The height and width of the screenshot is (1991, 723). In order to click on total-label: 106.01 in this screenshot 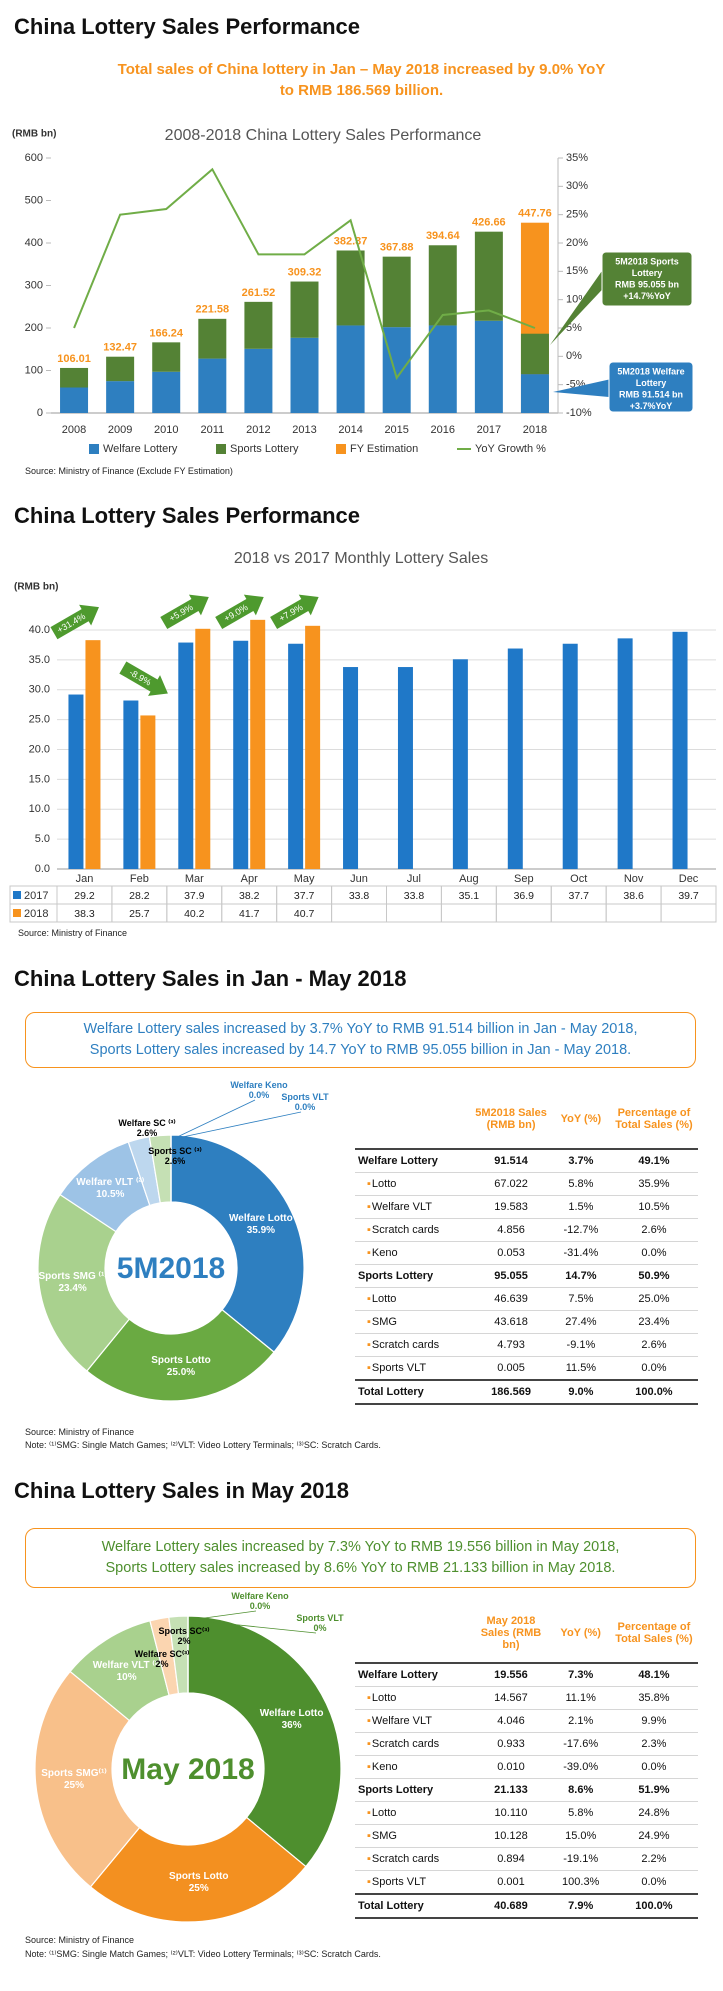, I will do `click(74, 359)`.